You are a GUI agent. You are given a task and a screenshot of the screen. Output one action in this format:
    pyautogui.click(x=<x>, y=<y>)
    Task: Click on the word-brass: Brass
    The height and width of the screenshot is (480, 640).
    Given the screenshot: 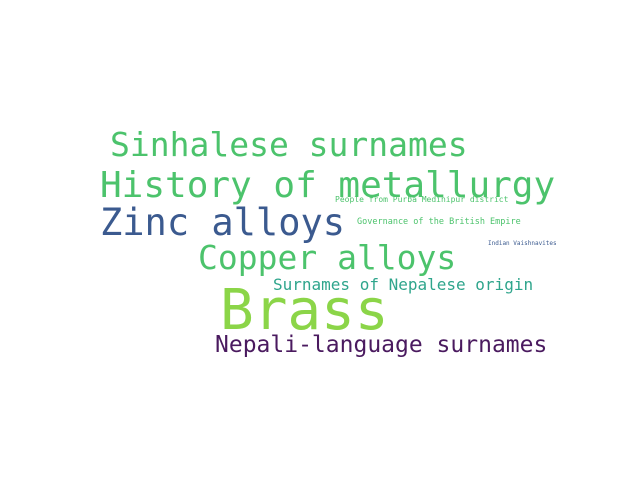 What is the action you would take?
    pyautogui.click(x=304, y=310)
    